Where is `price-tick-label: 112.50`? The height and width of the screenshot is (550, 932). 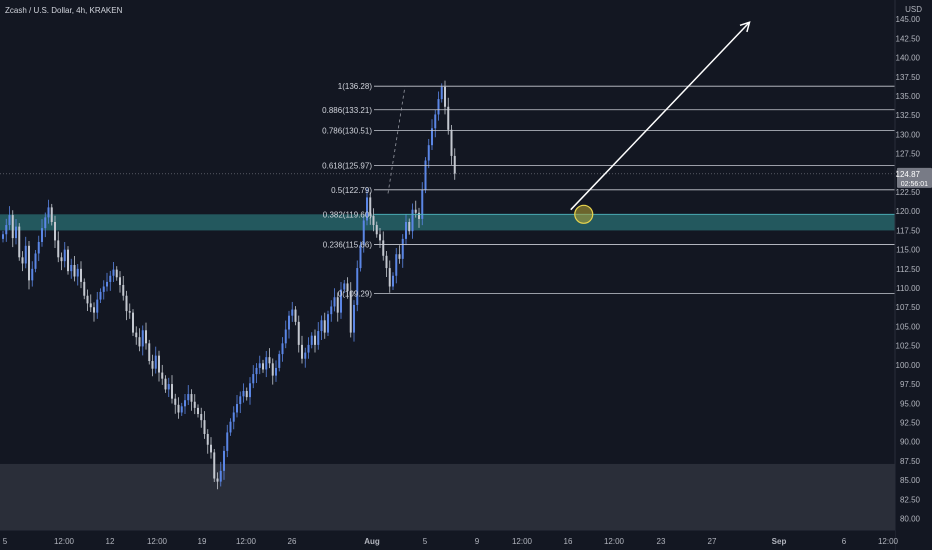
price-tick-label: 112.50 is located at coordinates (908, 269).